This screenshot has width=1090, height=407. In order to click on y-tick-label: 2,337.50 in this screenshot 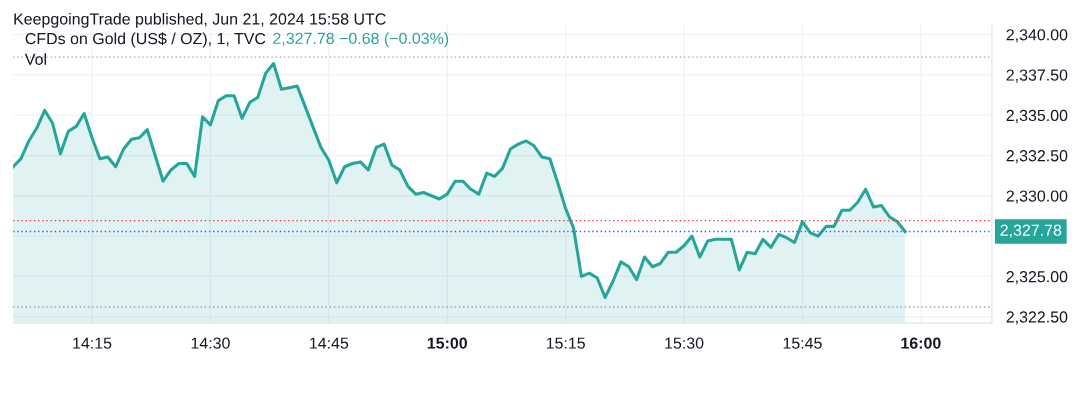, I will do `click(1037, 76)`.